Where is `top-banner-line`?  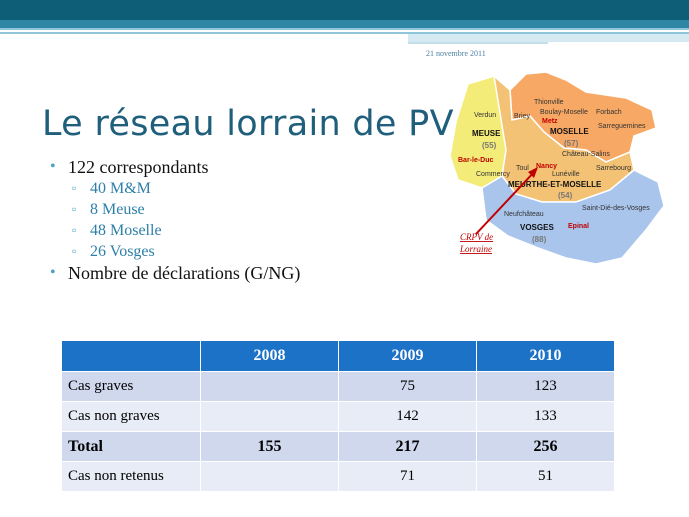
top-banner-line is located at coordinates (344, 31).